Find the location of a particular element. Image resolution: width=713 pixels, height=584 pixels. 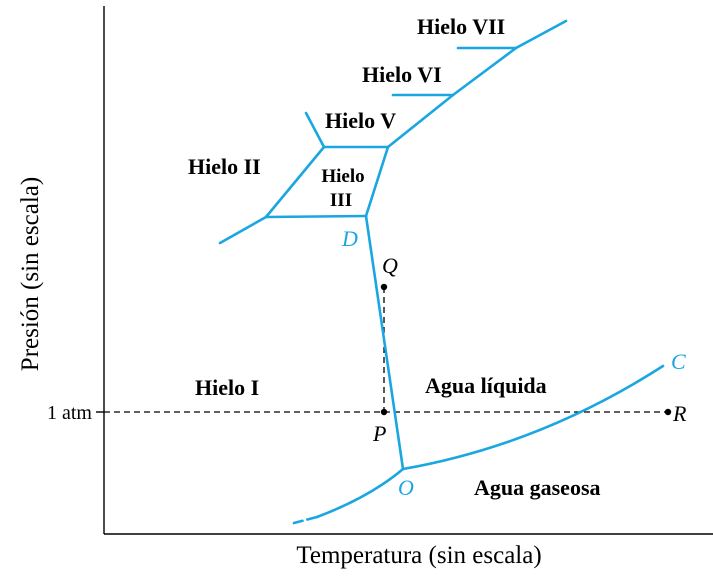

label-hielo-ii: Hielo II is located at coordinates (224, 166).